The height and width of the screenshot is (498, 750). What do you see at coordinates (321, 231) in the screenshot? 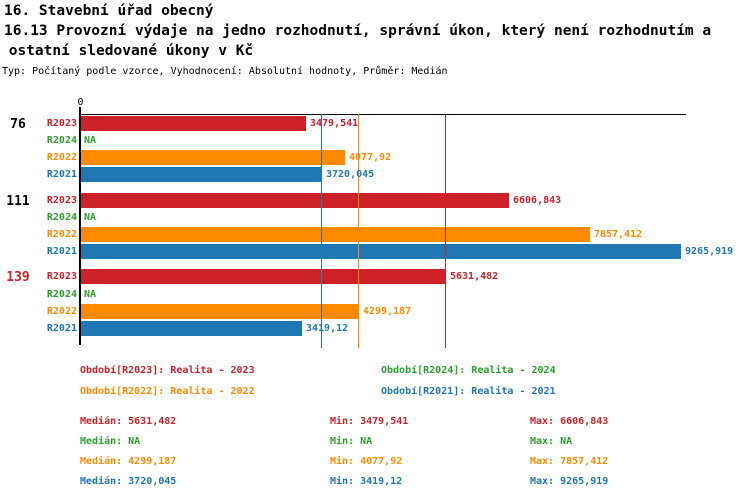
I see `median-line-r2021` at bounding box center [321, 231].